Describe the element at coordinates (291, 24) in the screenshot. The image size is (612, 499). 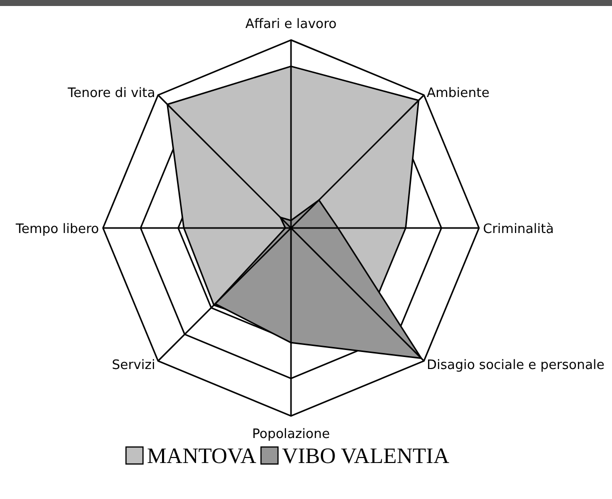
I see `spoke-label: Affari e lavoro` at that location.